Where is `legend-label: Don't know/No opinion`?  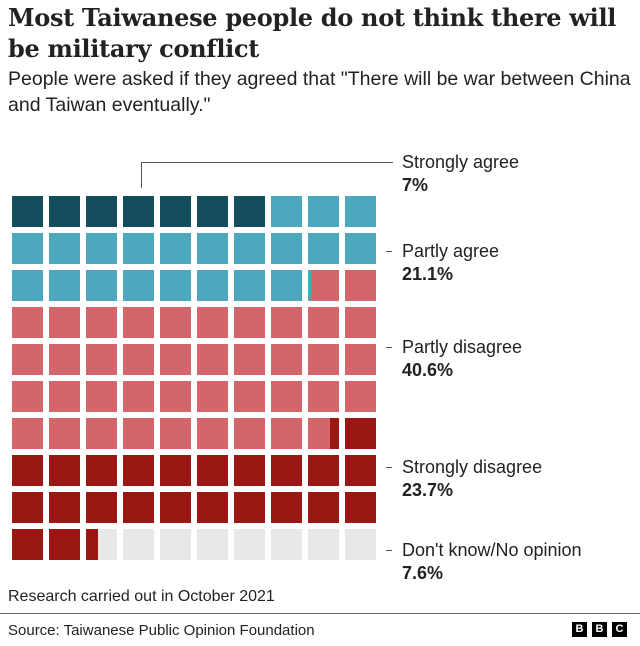 legend-label: Don't know/No opinion is located at coordinates (492, 550).